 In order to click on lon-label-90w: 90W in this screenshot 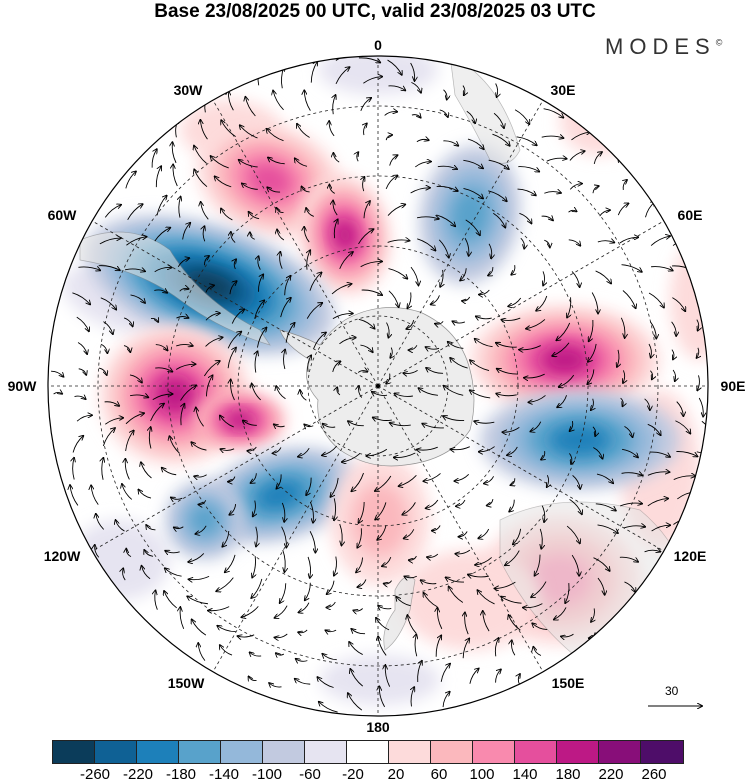, I will do `click(22, 386)`.